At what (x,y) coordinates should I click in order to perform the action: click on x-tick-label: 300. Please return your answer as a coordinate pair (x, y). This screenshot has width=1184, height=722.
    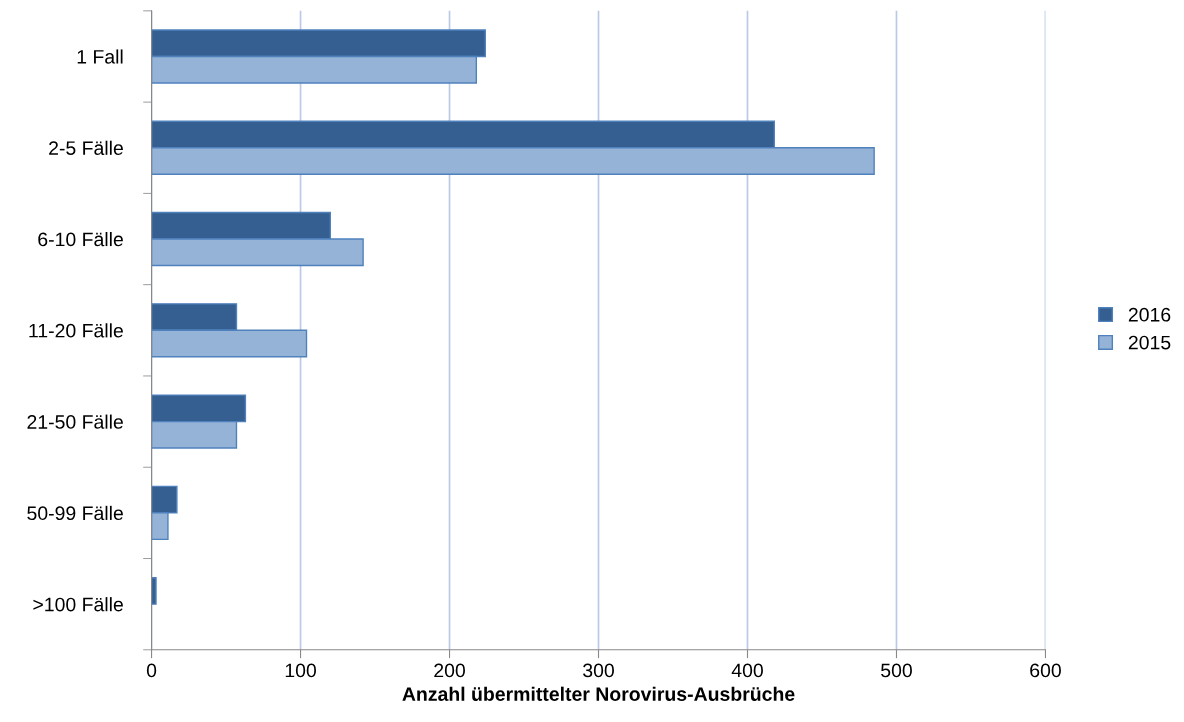
    Looking at the image, I should click on (598, 670).